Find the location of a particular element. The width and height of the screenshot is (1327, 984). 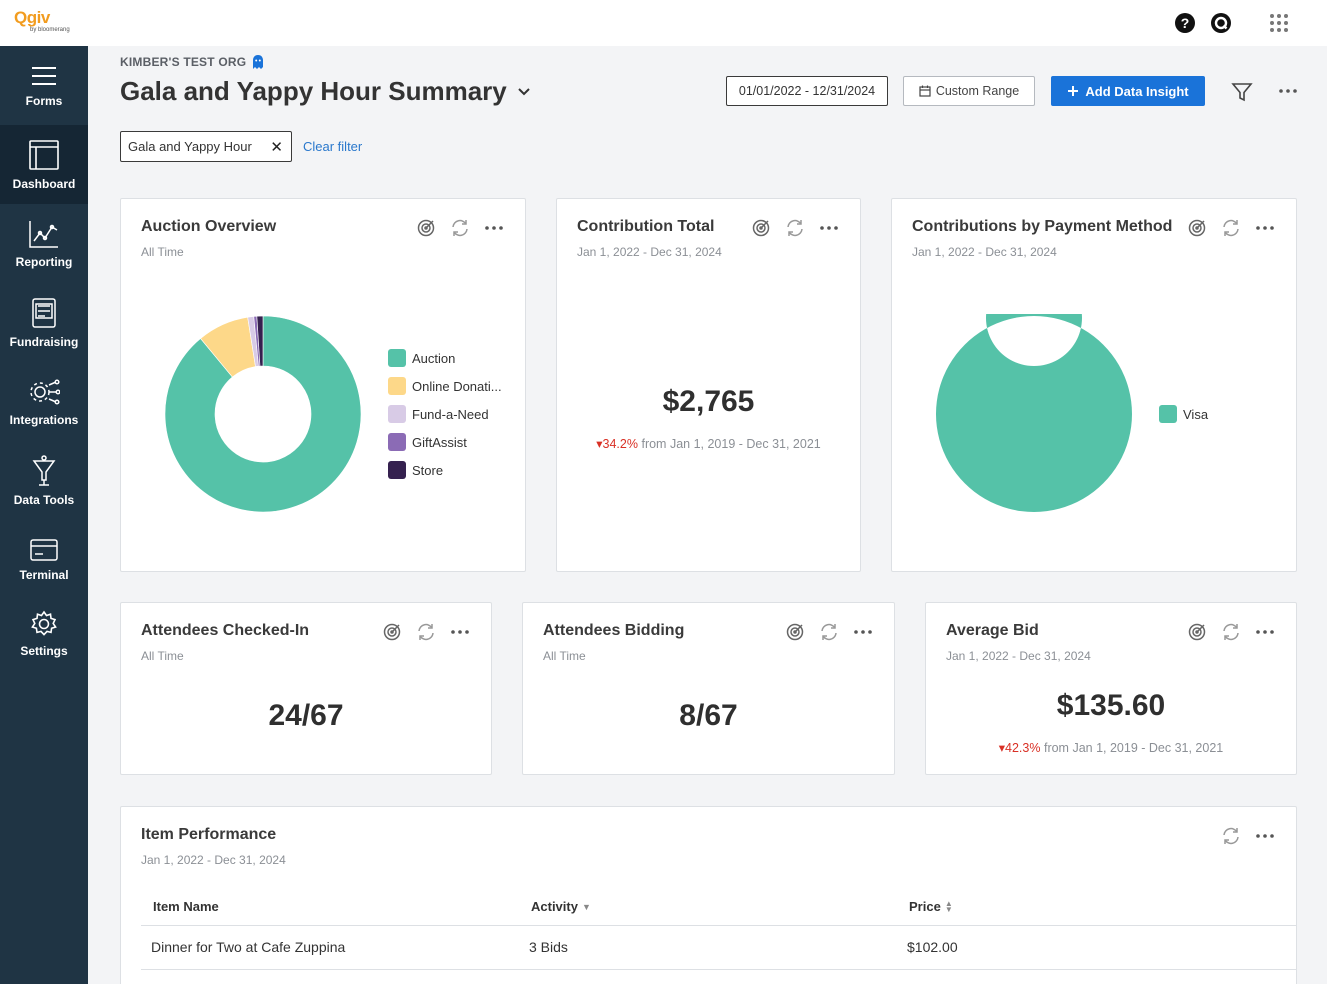

sidebar-item-dashboard: Dashboard is located at coordinates (44, 164).